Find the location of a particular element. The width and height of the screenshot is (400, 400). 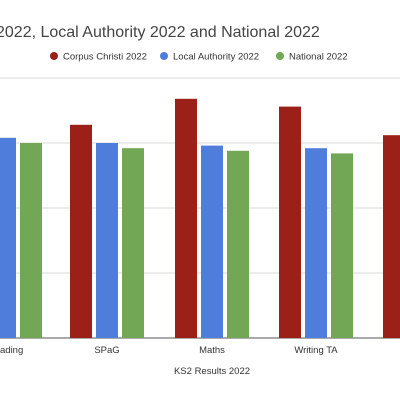

legend-item: Corpus Christi 2022 is located at coordinates (98, 57).